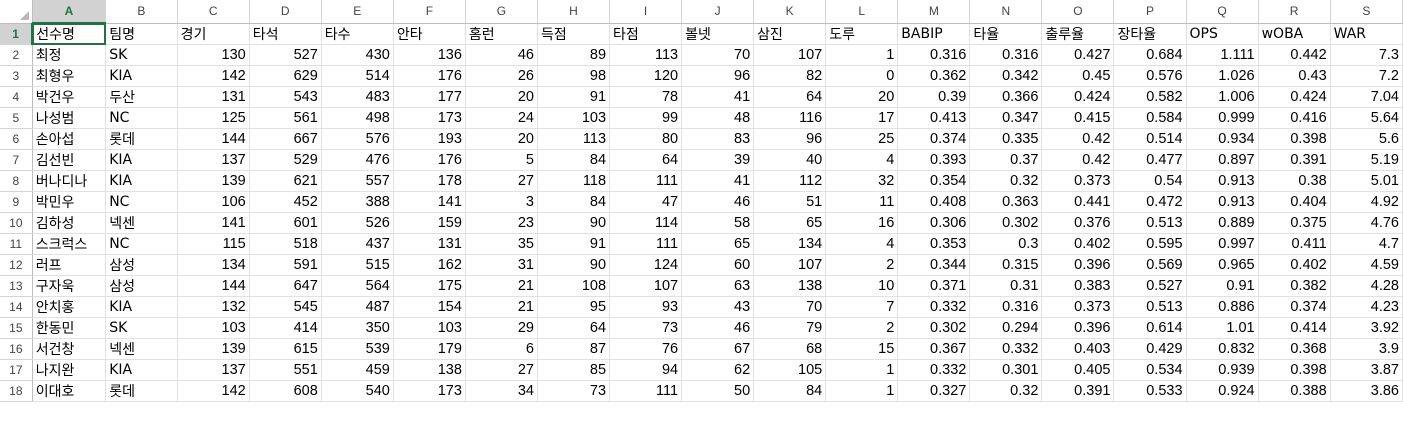 Image resolution: width=1403 pixels, height=425 pixels. Describe the element at coordinates (1150, 202) in the screenshot. I see `cell-p9: 0.472` at that location.